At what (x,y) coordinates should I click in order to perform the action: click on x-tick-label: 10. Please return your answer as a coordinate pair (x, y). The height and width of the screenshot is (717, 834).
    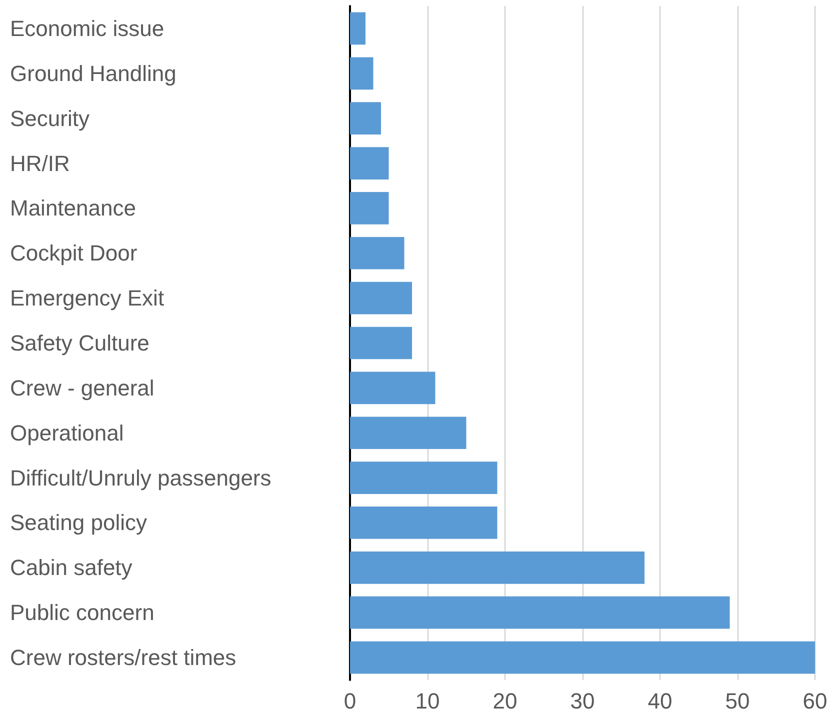
    Looking at the image, I should click on (427, 701).